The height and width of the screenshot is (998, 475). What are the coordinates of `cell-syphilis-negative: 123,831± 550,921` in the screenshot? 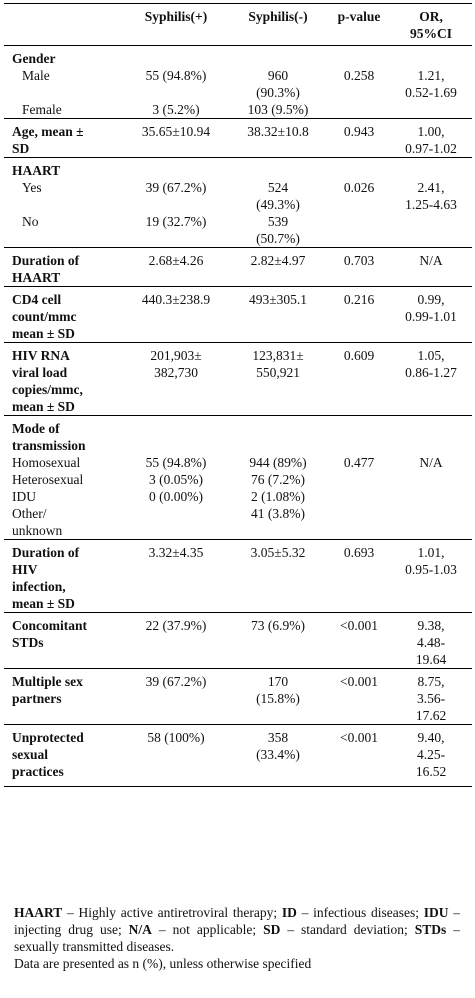 It's located at (278, 379).